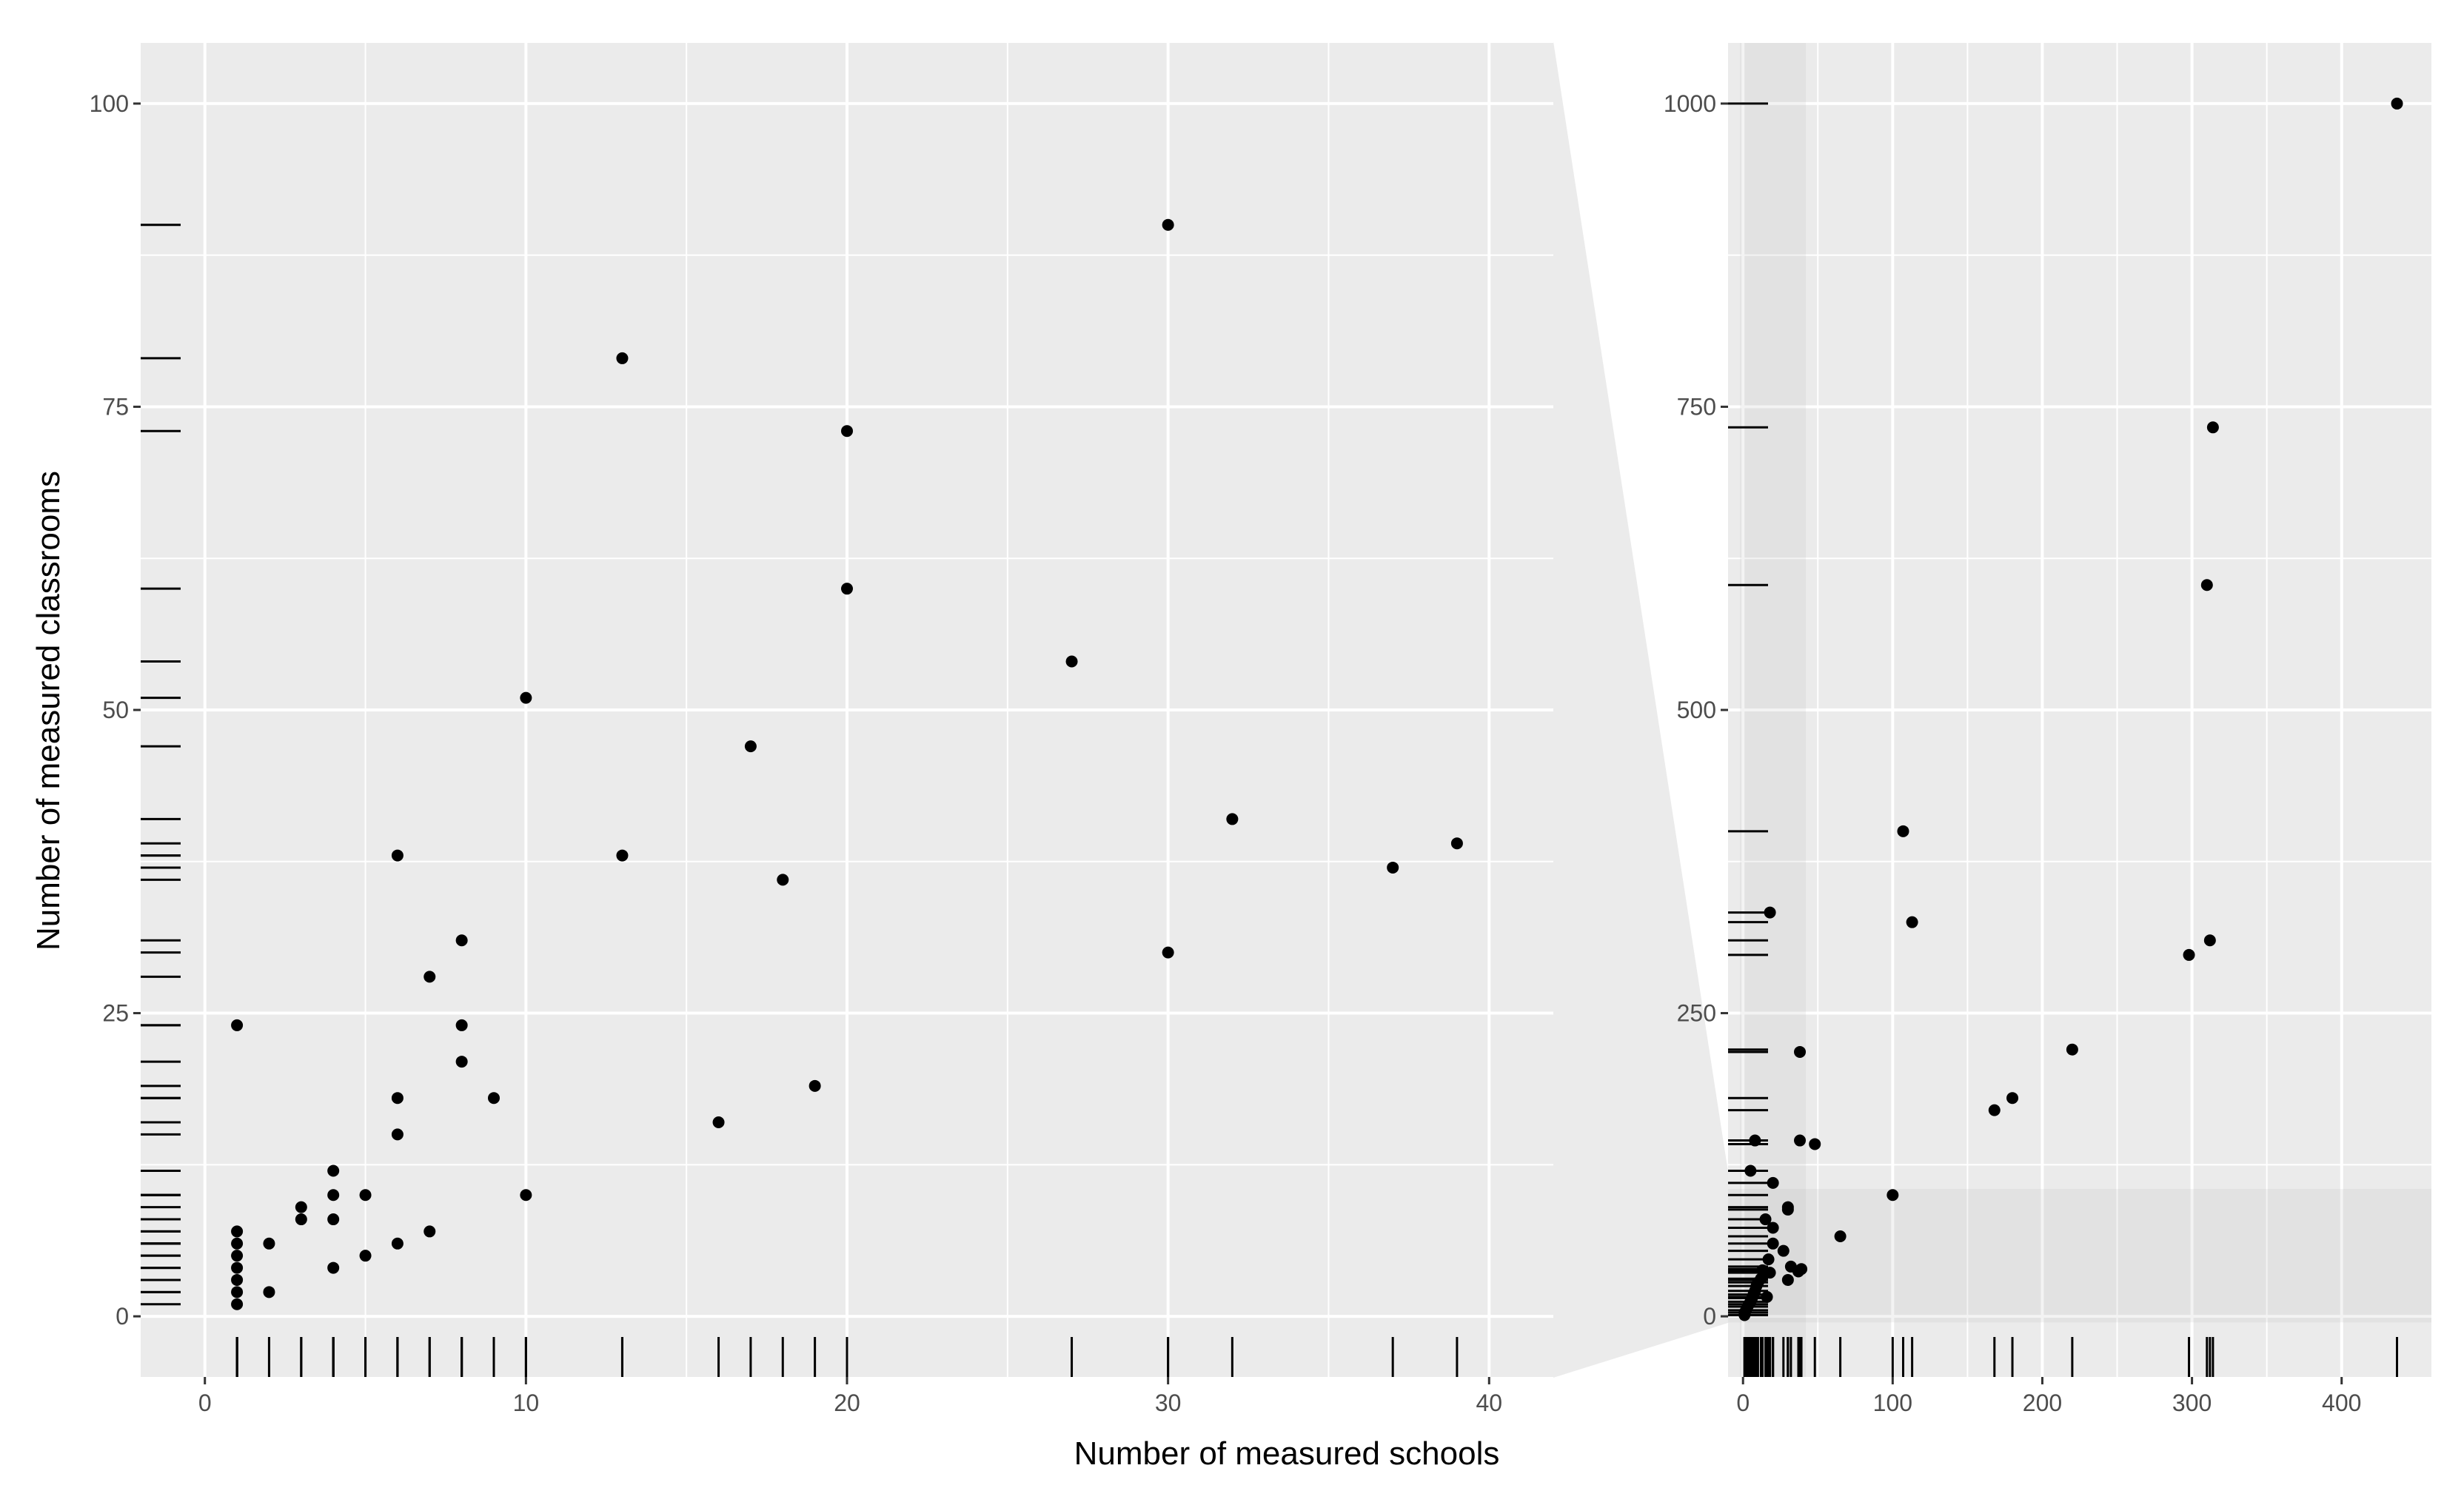 The height and width of the screenshot is (1508, 2464). I want to click on zoom-band-vertical, so click(1773, 710).